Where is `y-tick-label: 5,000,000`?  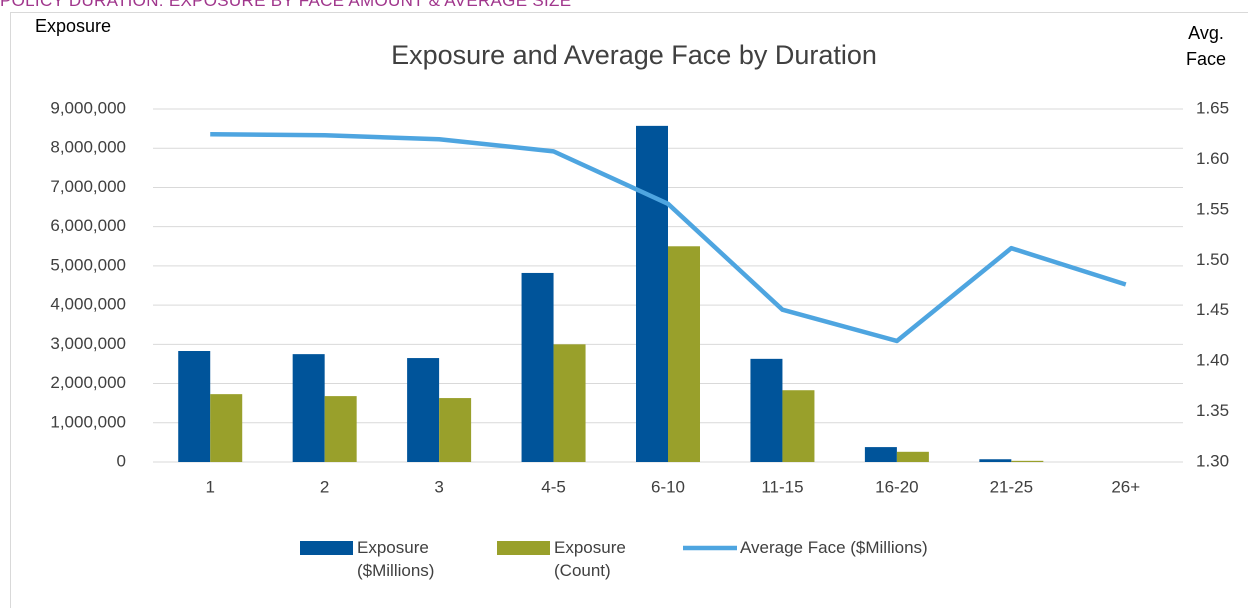
y-tick-label: 5,000,000 is located at coordinates (88, 264).